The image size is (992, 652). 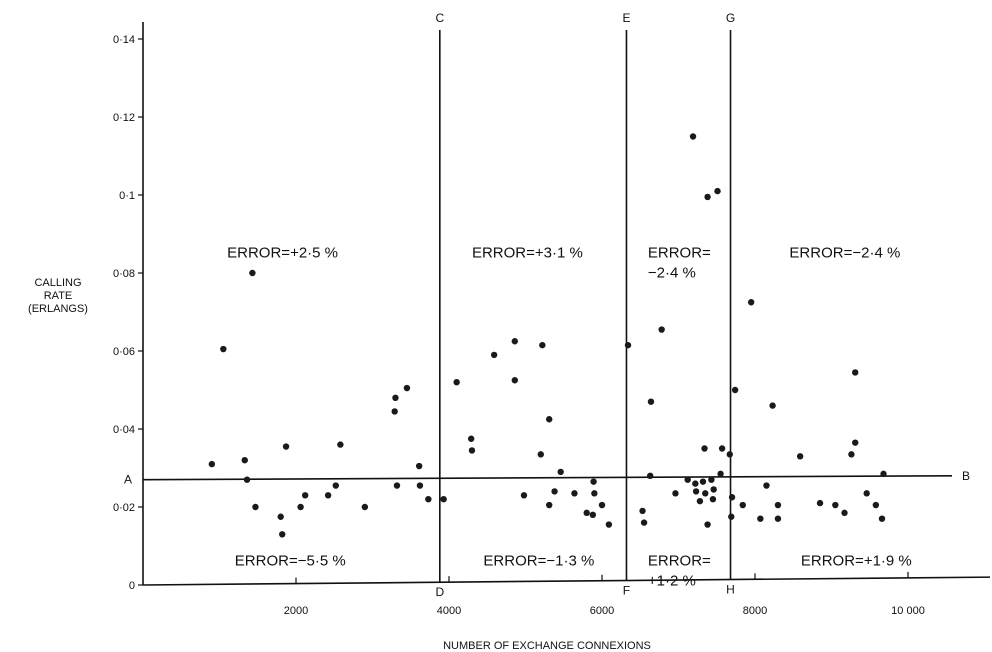 I want to click on error-annotation: ERROR=−2·4 %, so click(x=844, y=252).